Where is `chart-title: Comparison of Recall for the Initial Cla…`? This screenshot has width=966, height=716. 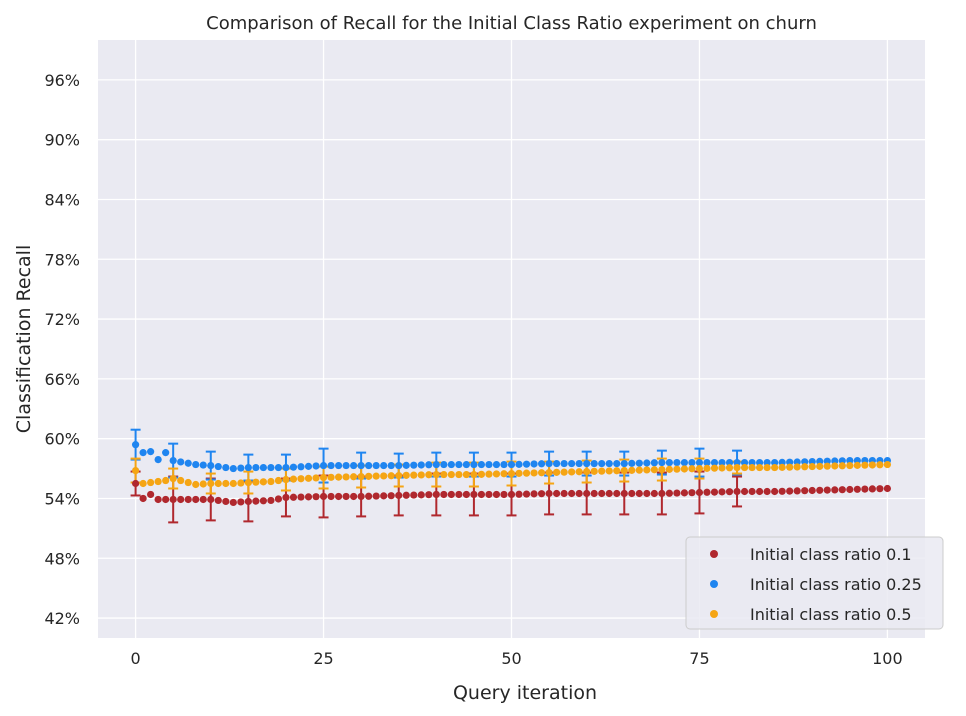
chart-title: Comparison of Recall for the Initial Cla… is located at coordinates (511, 23).